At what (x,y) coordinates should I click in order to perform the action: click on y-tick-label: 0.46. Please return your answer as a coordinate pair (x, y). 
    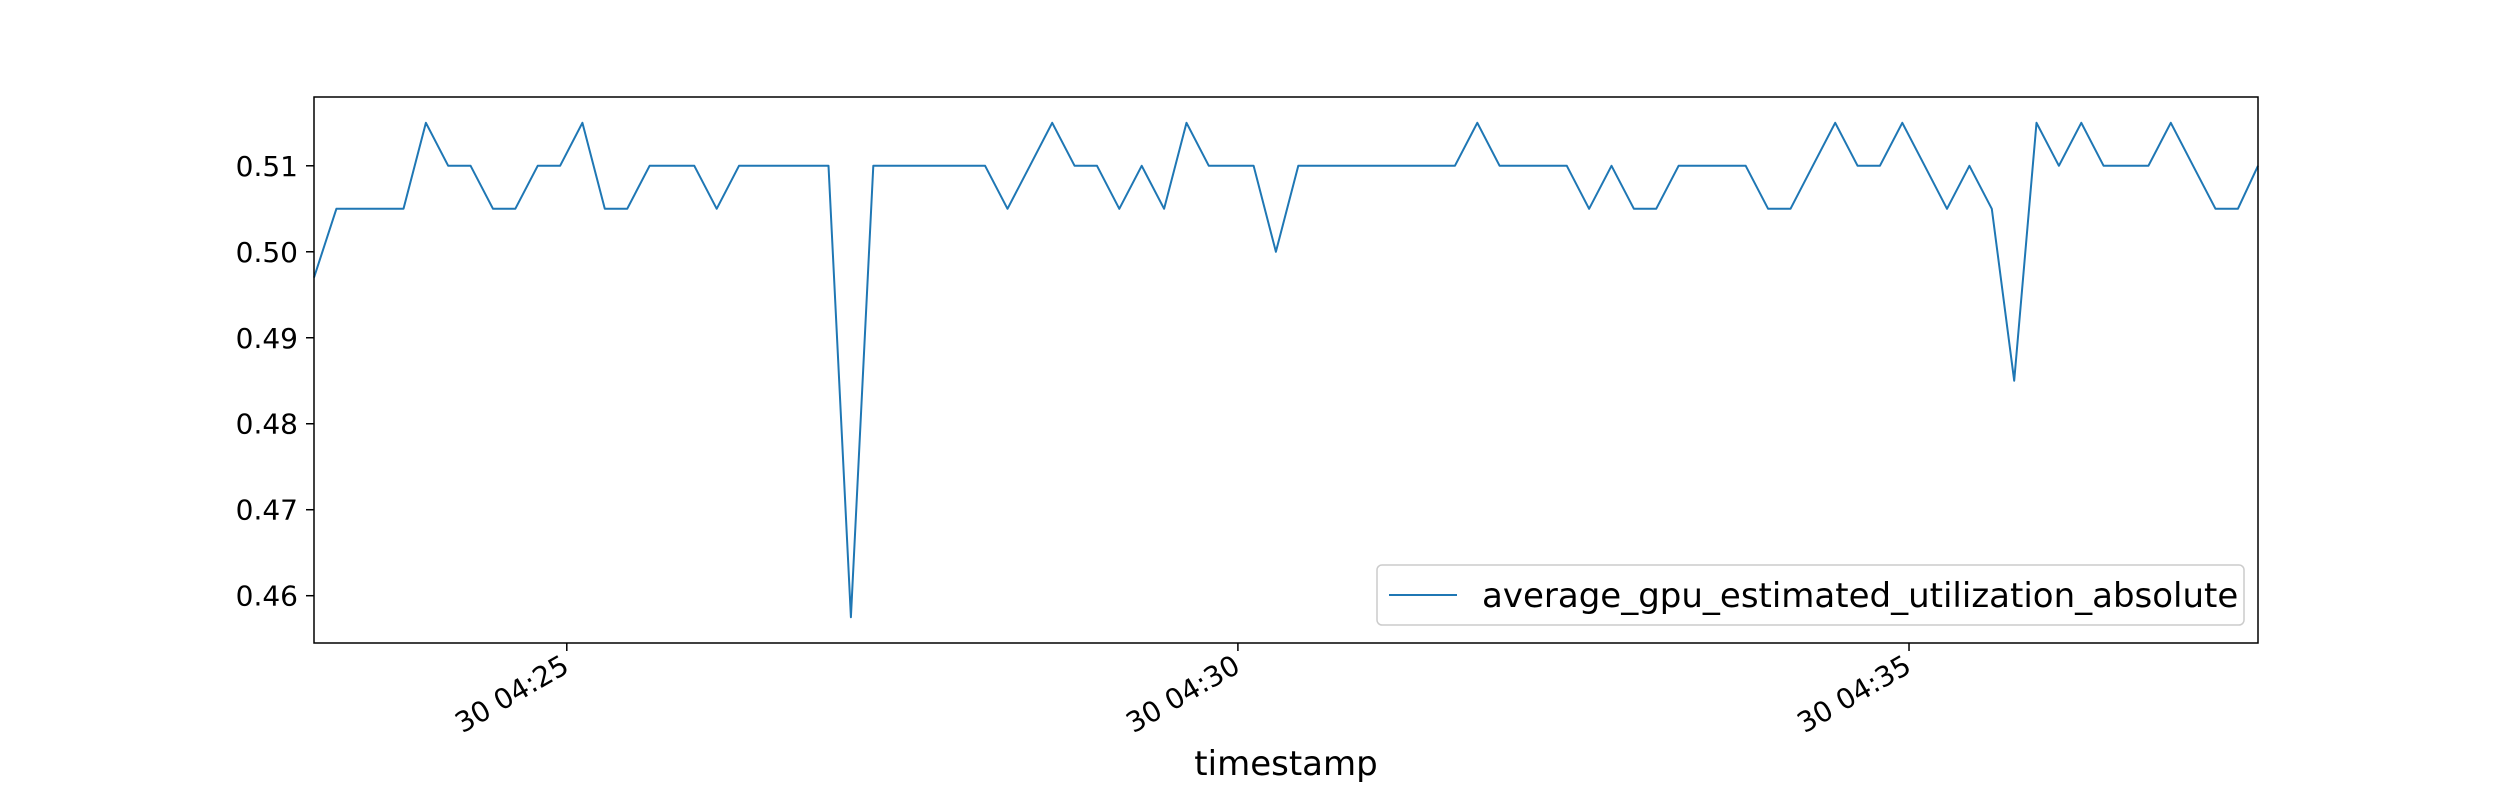
    Looking at the image, I should click on (267, 596).